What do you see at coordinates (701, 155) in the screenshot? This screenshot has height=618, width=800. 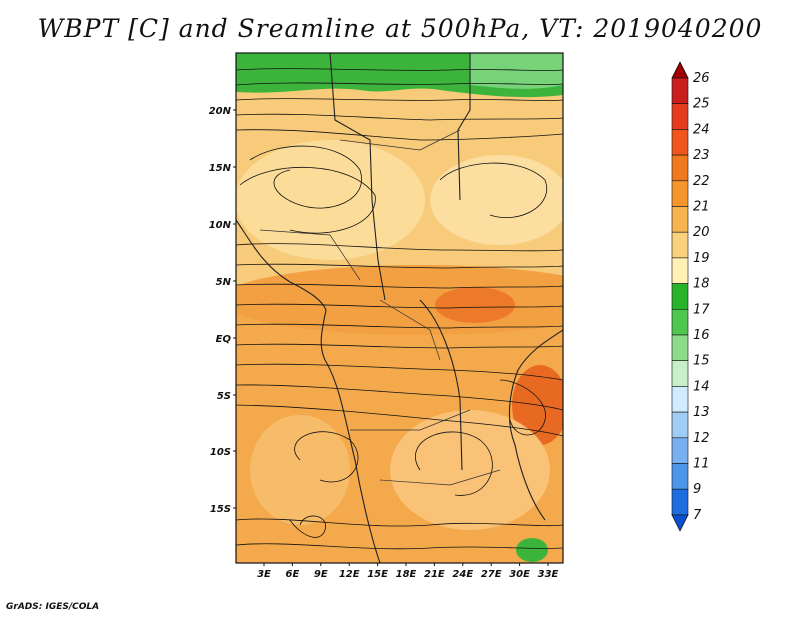 I see `colorbar-label: 23` at bounding box center [701, 155].